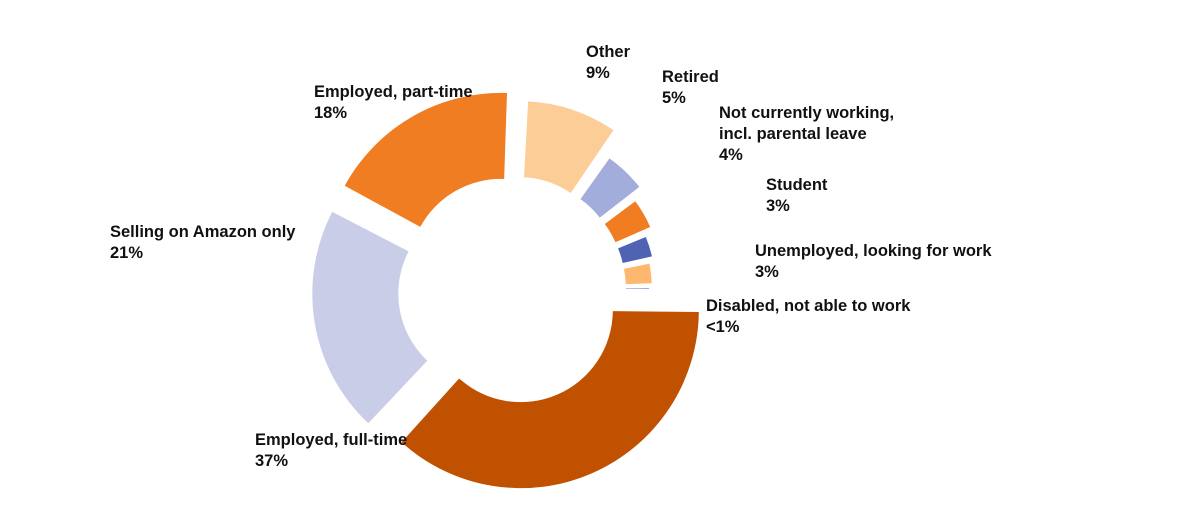  Describe the element at coordinates (426, 159) in the screenshot. I see `slice-employed-part-time` at that location.